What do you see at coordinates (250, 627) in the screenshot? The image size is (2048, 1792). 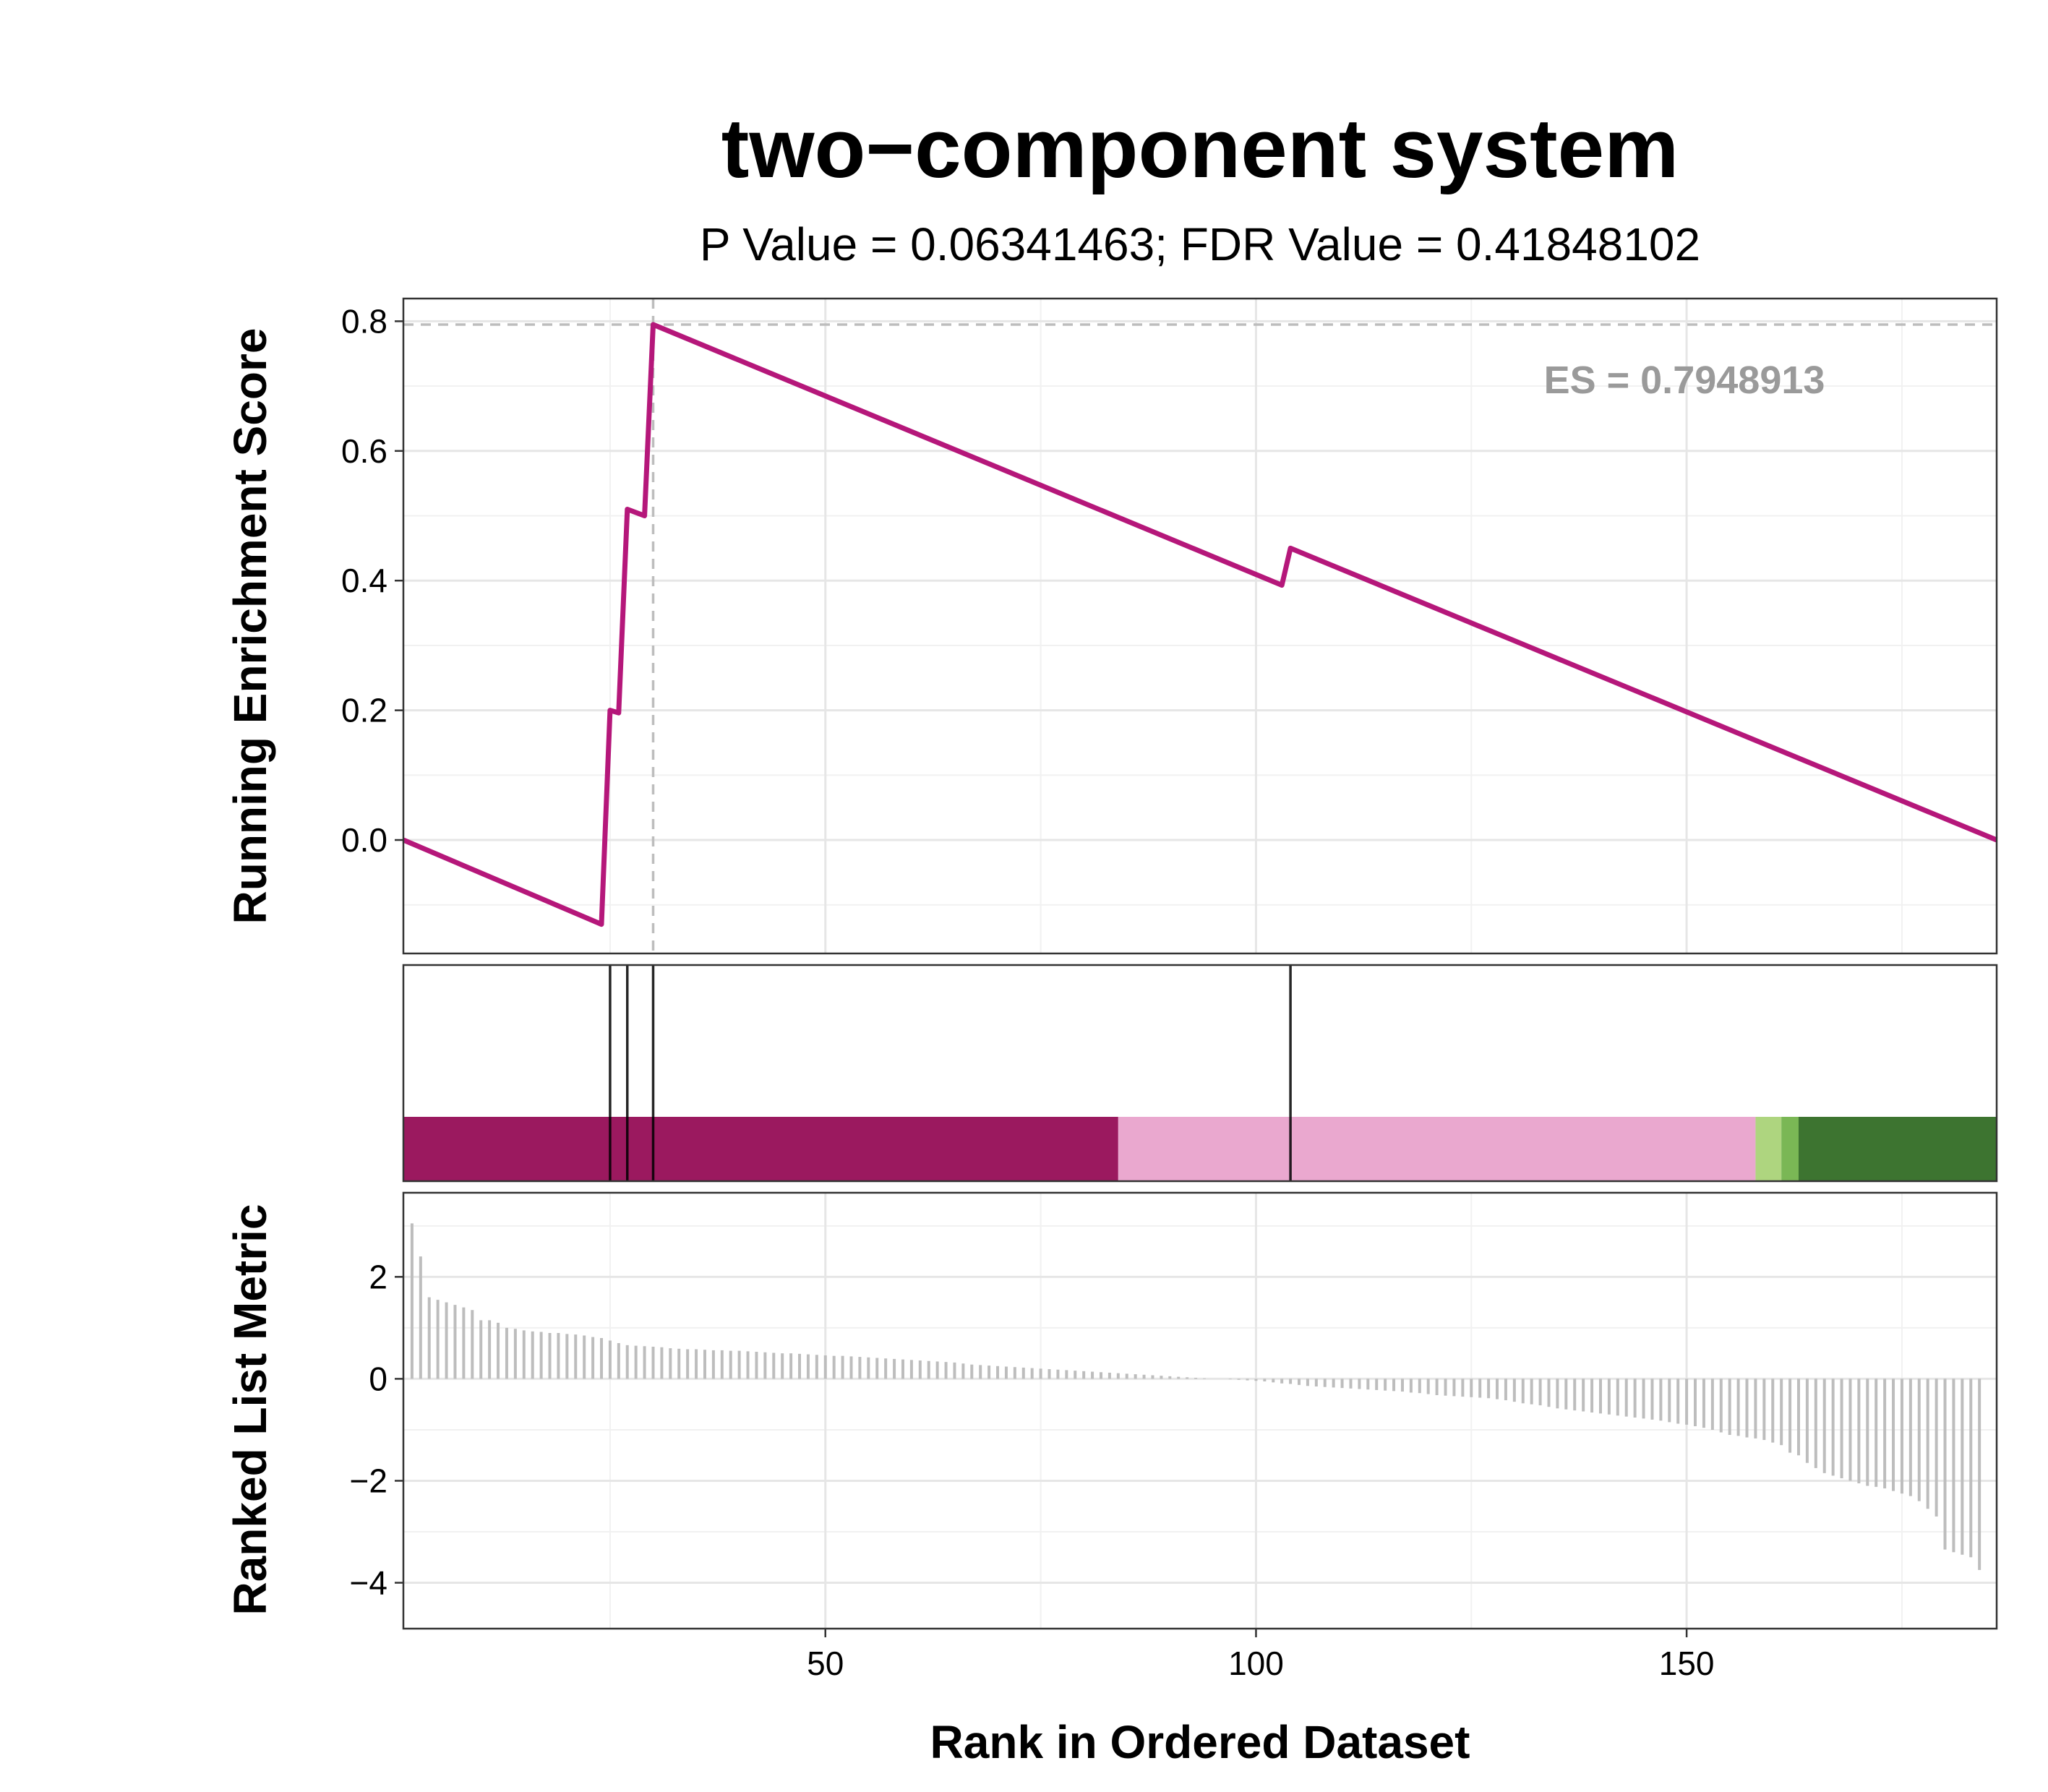 I see `es-y-axis-title: Running Enrichment Score` at bounding box center [250, 627].